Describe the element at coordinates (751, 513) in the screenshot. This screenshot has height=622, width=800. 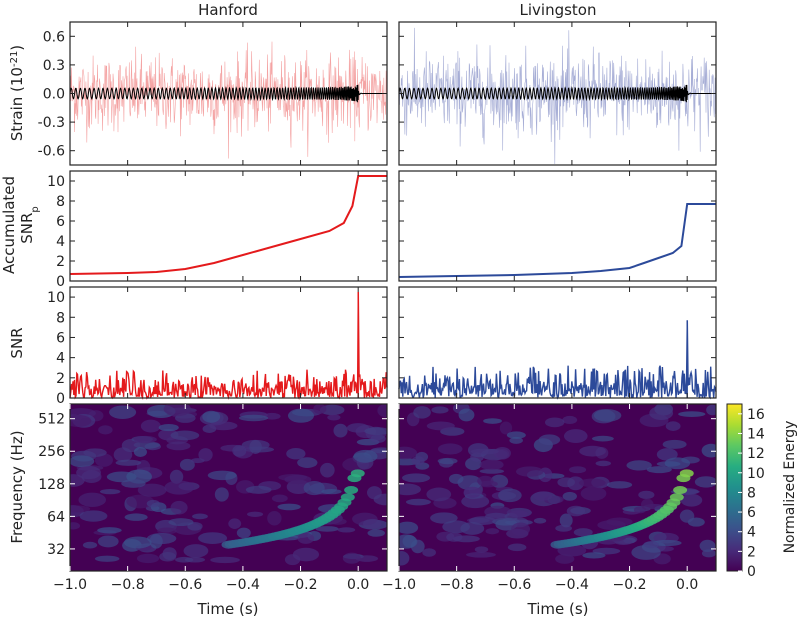
I see `colorbar-tick-label: 6` at that location.